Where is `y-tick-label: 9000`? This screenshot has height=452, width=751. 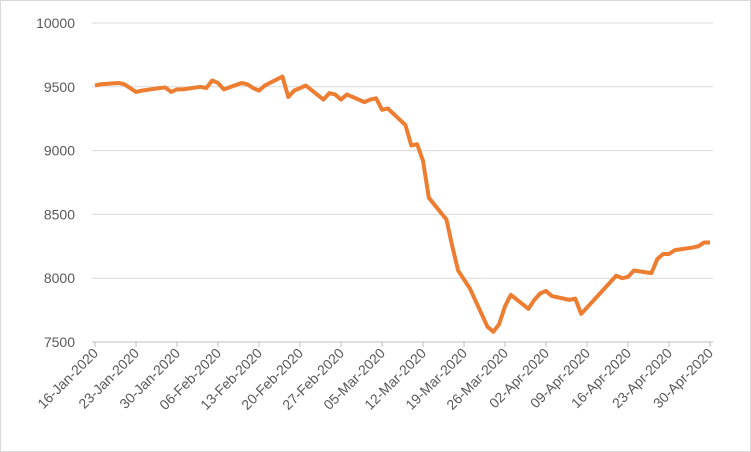 y-tick-label: 9000 is located at coordinates (59, 151).